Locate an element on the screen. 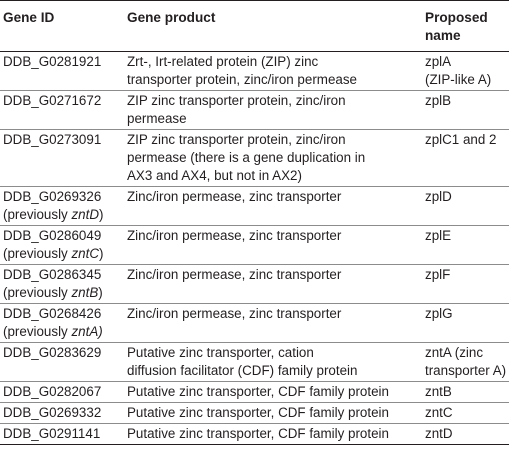 The height and width of the screenshot is (468, 509). gene-product-line: permease (there is a gene duplication in is located at coordinates (246, 157).